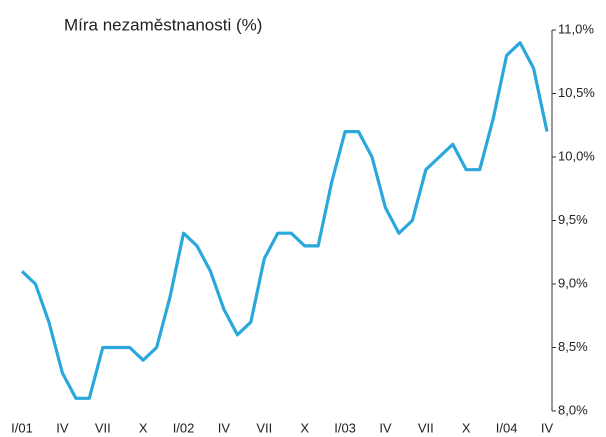  What do you see at coordinates (576, 28) in the screenshot?
I see `y-tick-label: 11,0%` at bounding box center [576, 28].